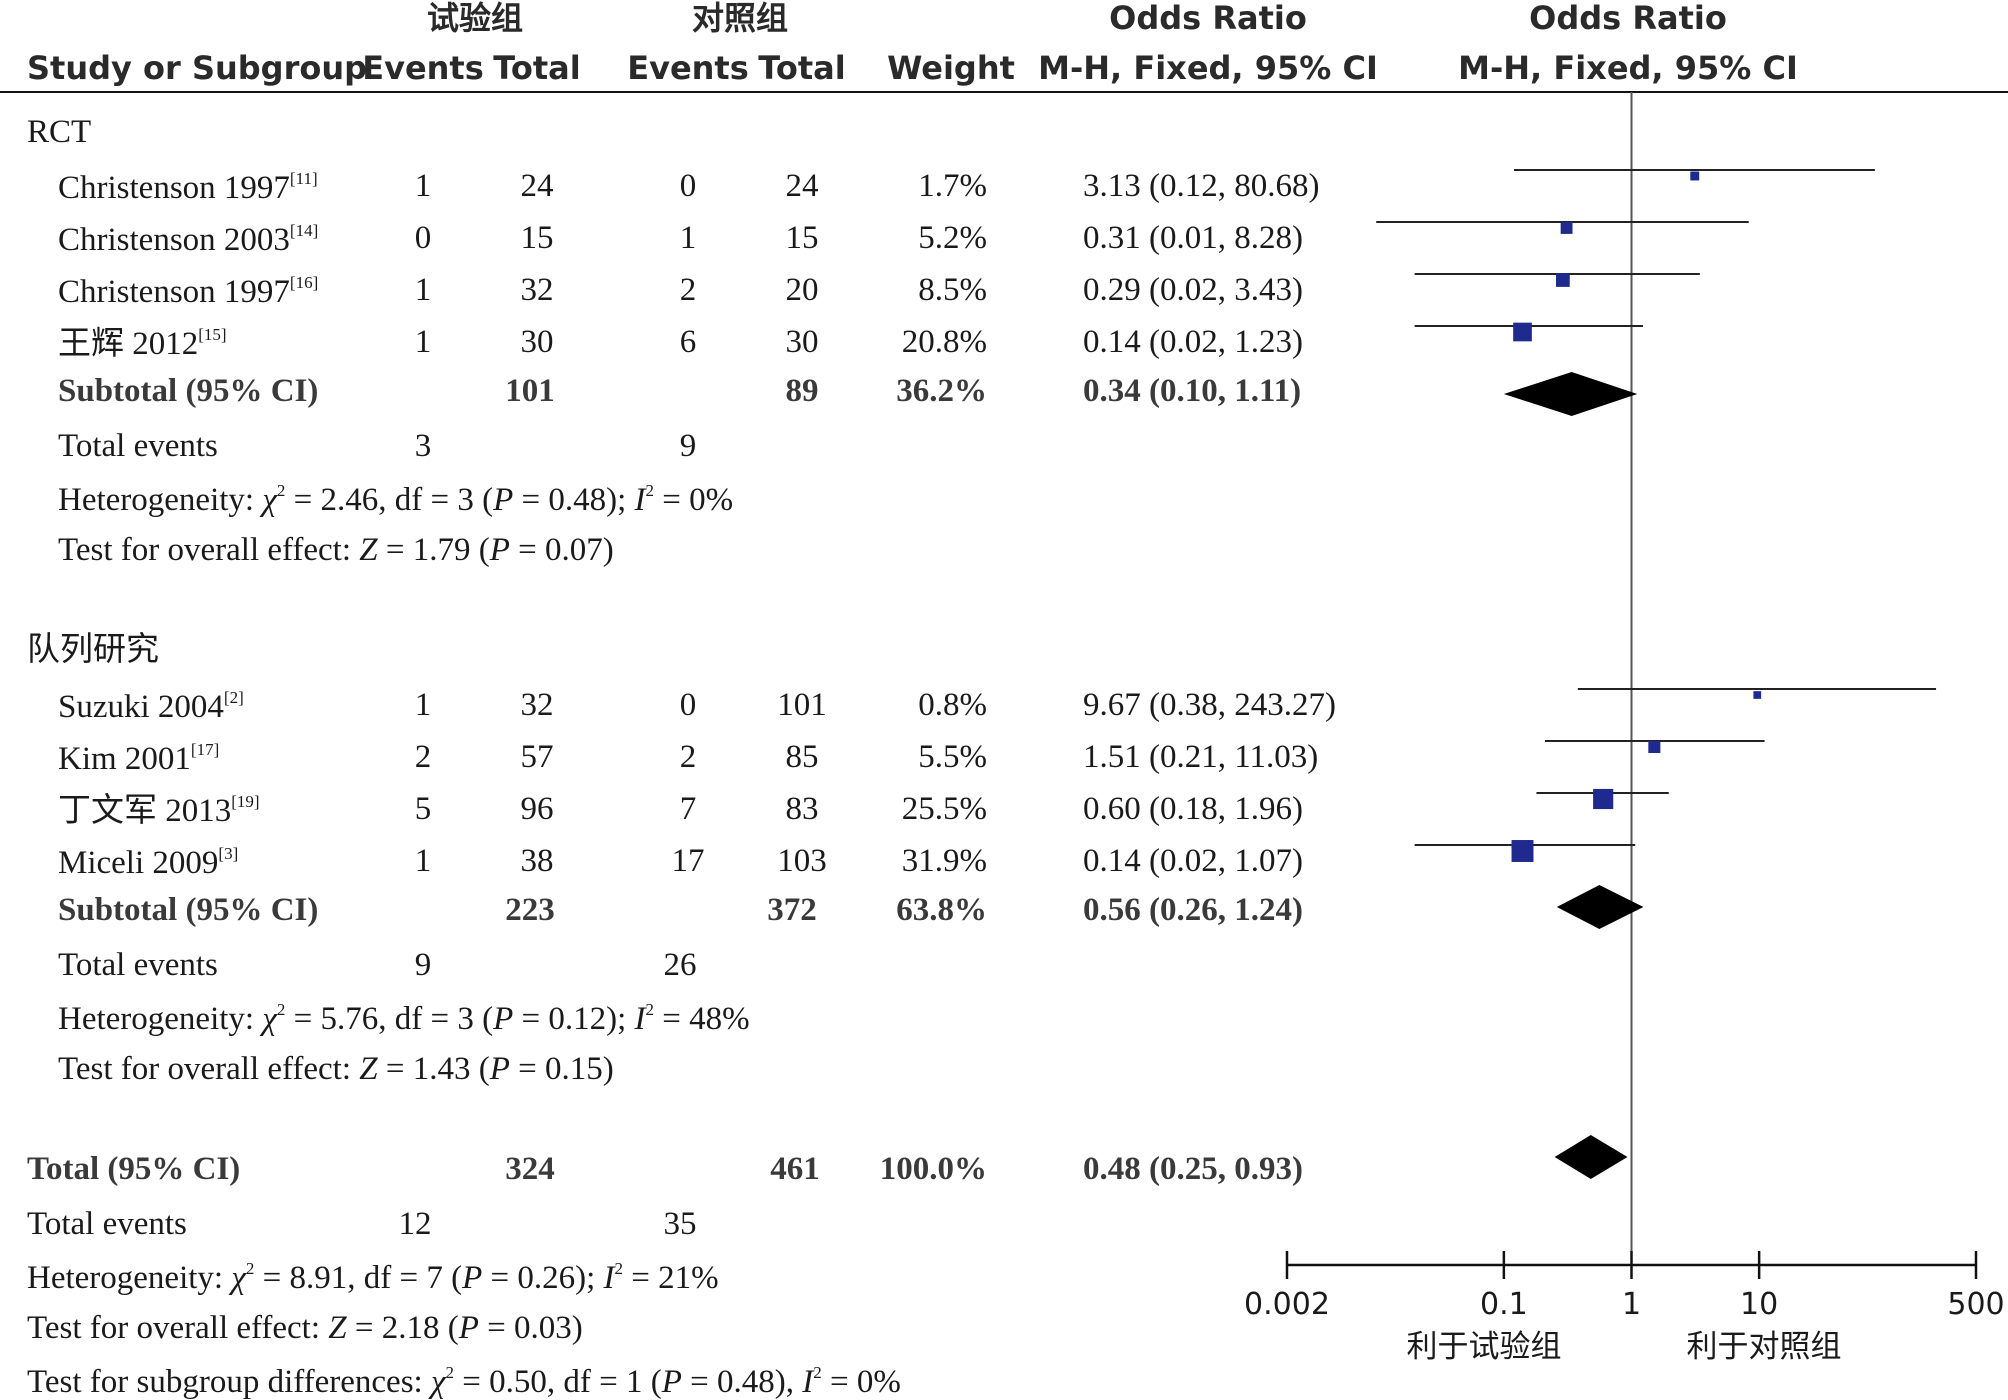 The height and width of the screenshot is (1400, 2008). I want to click on weight-value: 5.2%, so click(952, 238).